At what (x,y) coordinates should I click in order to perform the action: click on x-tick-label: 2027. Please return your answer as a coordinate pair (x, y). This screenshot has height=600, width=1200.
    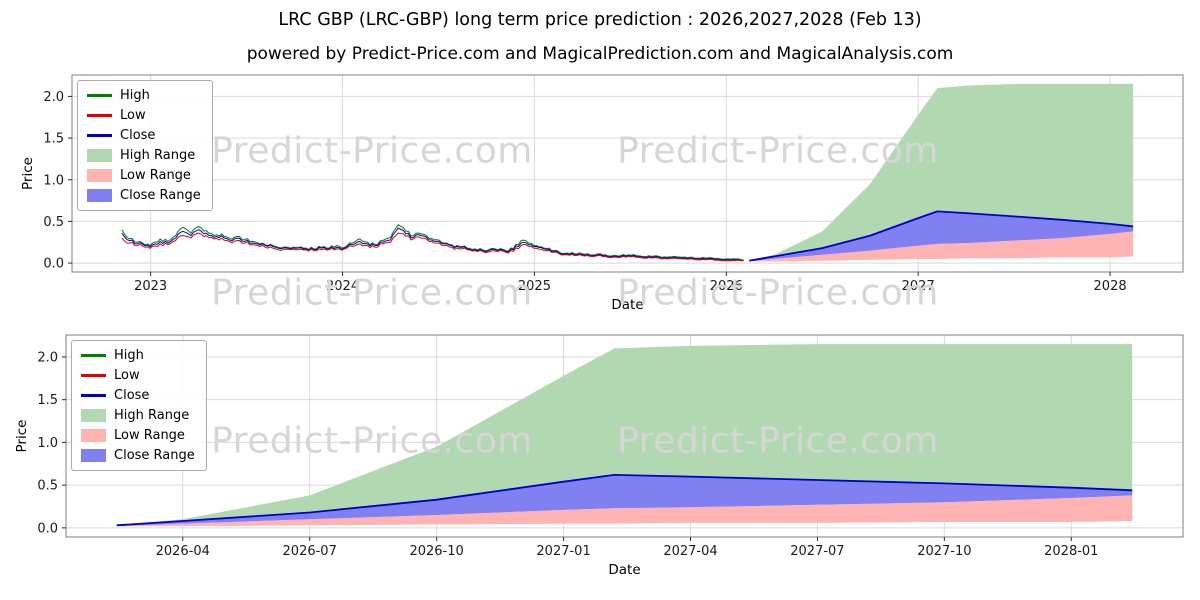
    Looking at the image, I should click on (918, 286).